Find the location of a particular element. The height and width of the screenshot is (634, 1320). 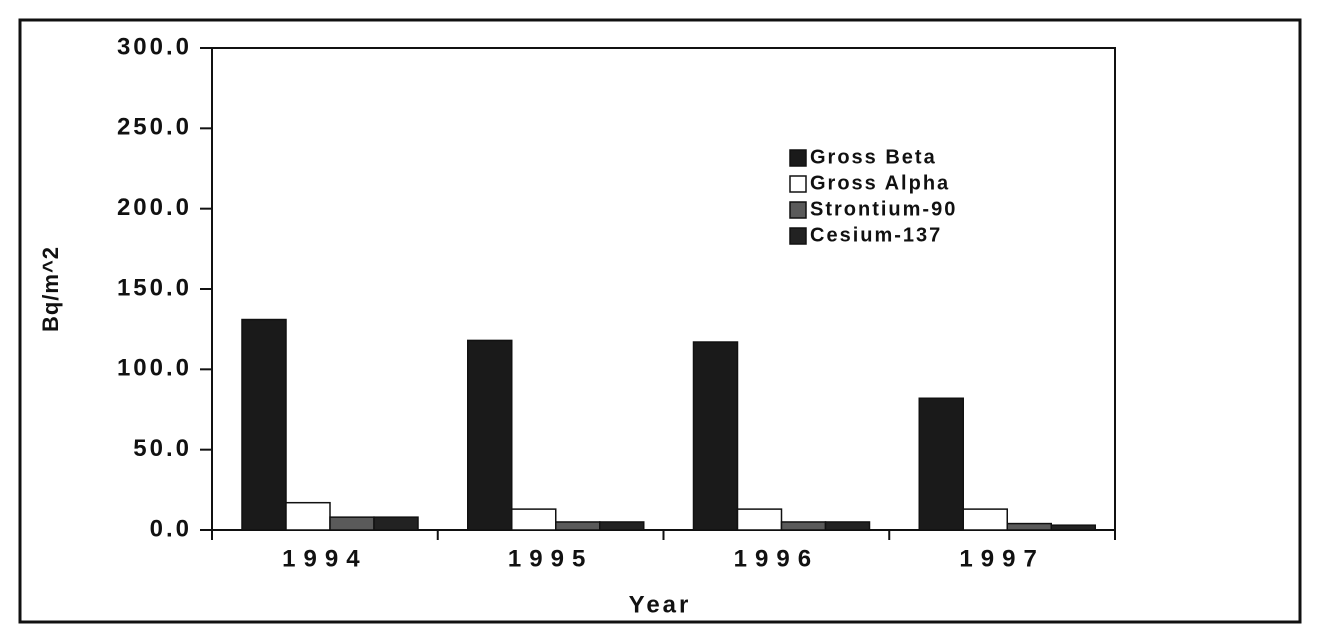

y-tick-label: 250.0 is located at coordinates (154, 127).